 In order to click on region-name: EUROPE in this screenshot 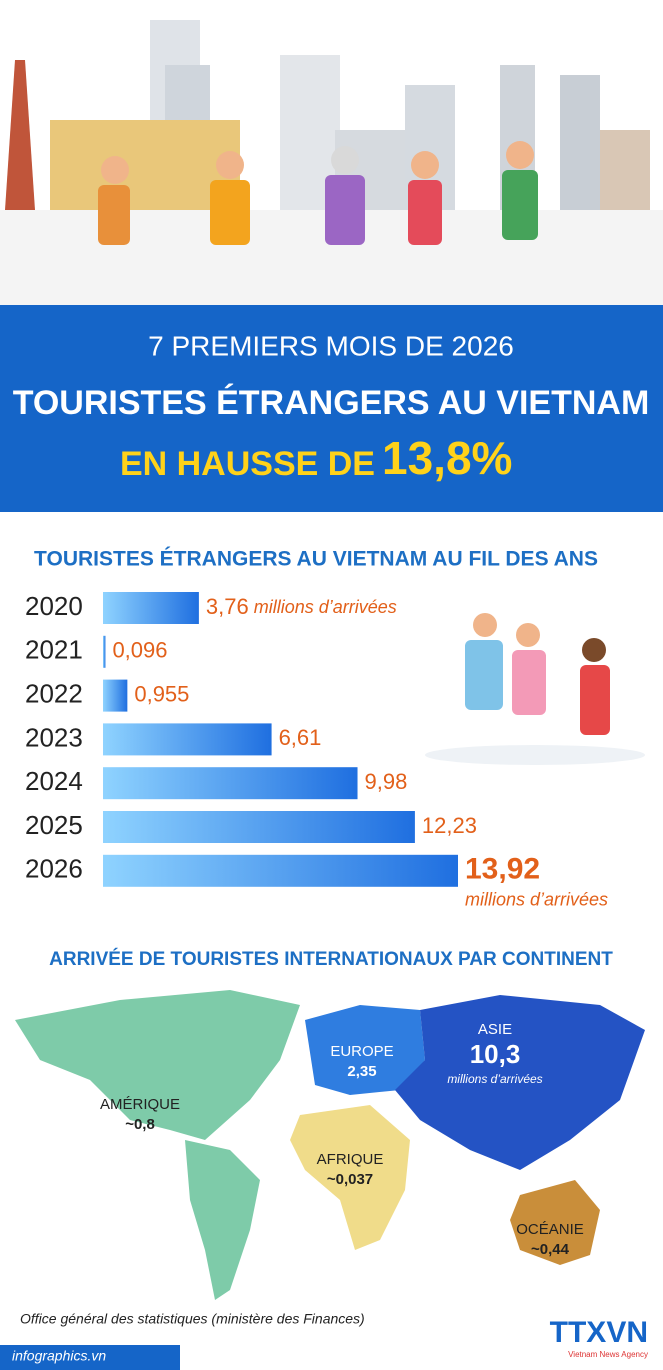, I will do `click(361, 1051)`.